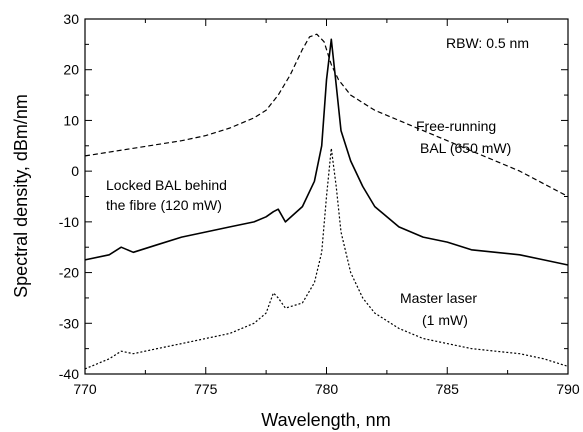 Image resolution: width=583 pixels, height=432 pixels. I want to click on annotation-locked-line-1: Locked BAL behind, so click(166, 185).